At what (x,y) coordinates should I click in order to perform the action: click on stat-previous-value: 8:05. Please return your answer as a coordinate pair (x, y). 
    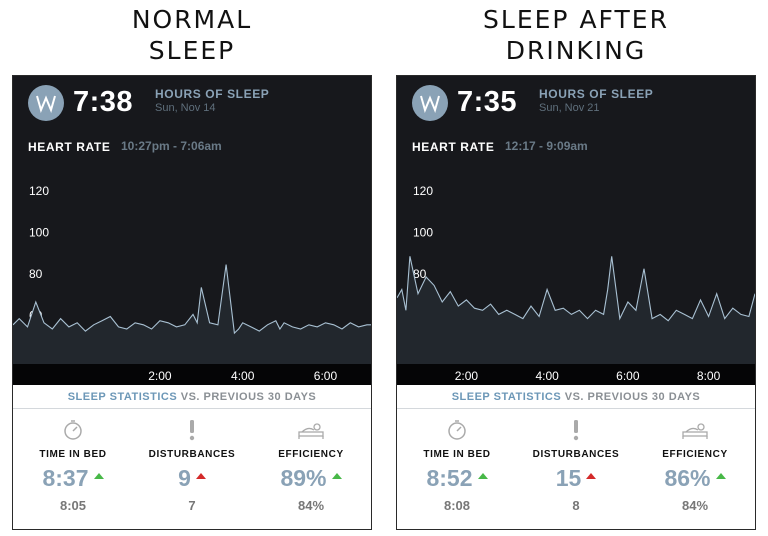
    Looking at the image, I should click on (73, 505).